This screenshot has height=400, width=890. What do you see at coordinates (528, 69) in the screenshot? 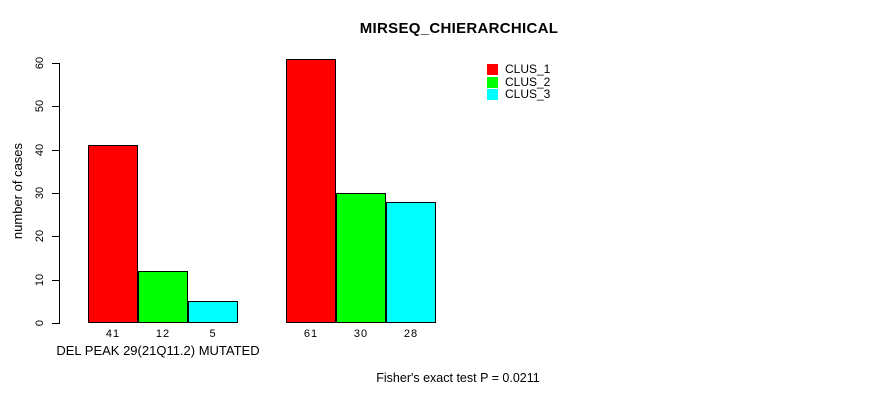
I see `legend-label-clus1: CLUS_1` at bounding box center [528, 69].